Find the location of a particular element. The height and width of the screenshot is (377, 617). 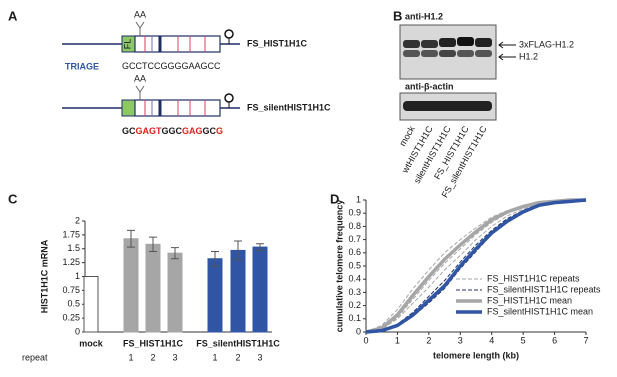

x-tick-label: mock is located at coordinates (91, 343).